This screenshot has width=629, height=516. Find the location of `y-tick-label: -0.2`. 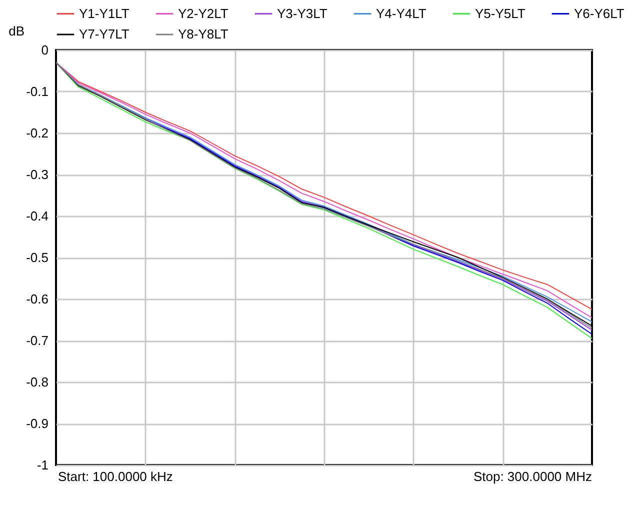

y-tick-label: -0.2 is located at coordinates (37, 133).